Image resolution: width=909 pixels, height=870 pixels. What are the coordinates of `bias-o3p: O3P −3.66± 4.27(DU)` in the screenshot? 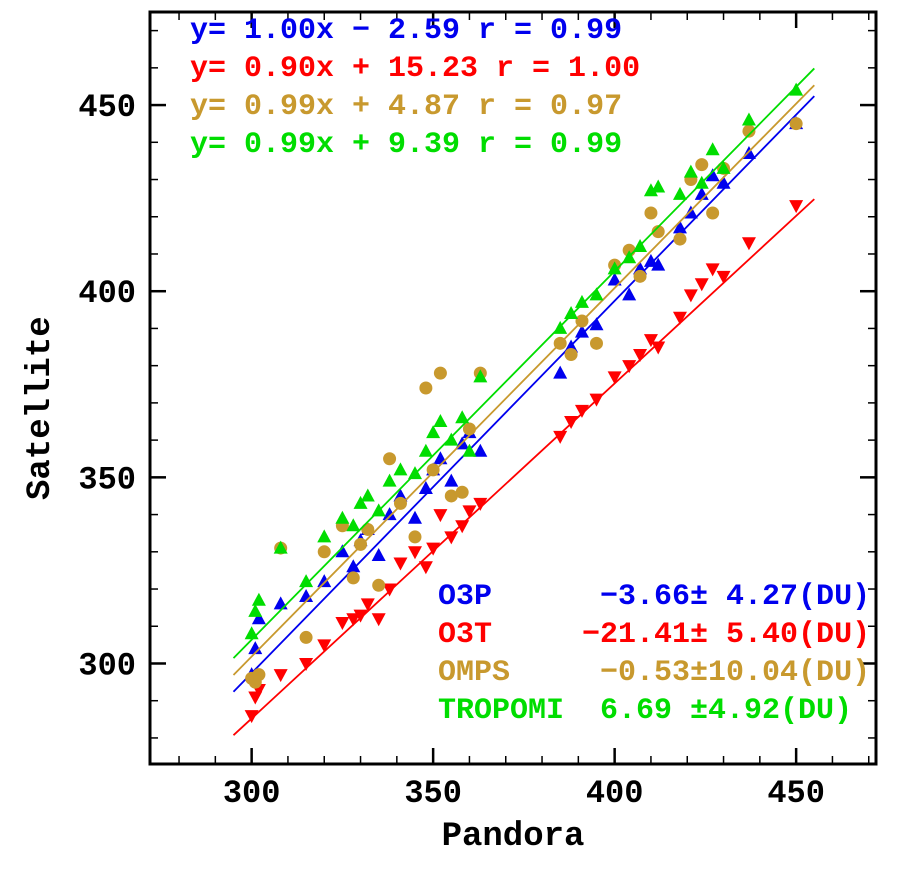 It's located at (654, 597).